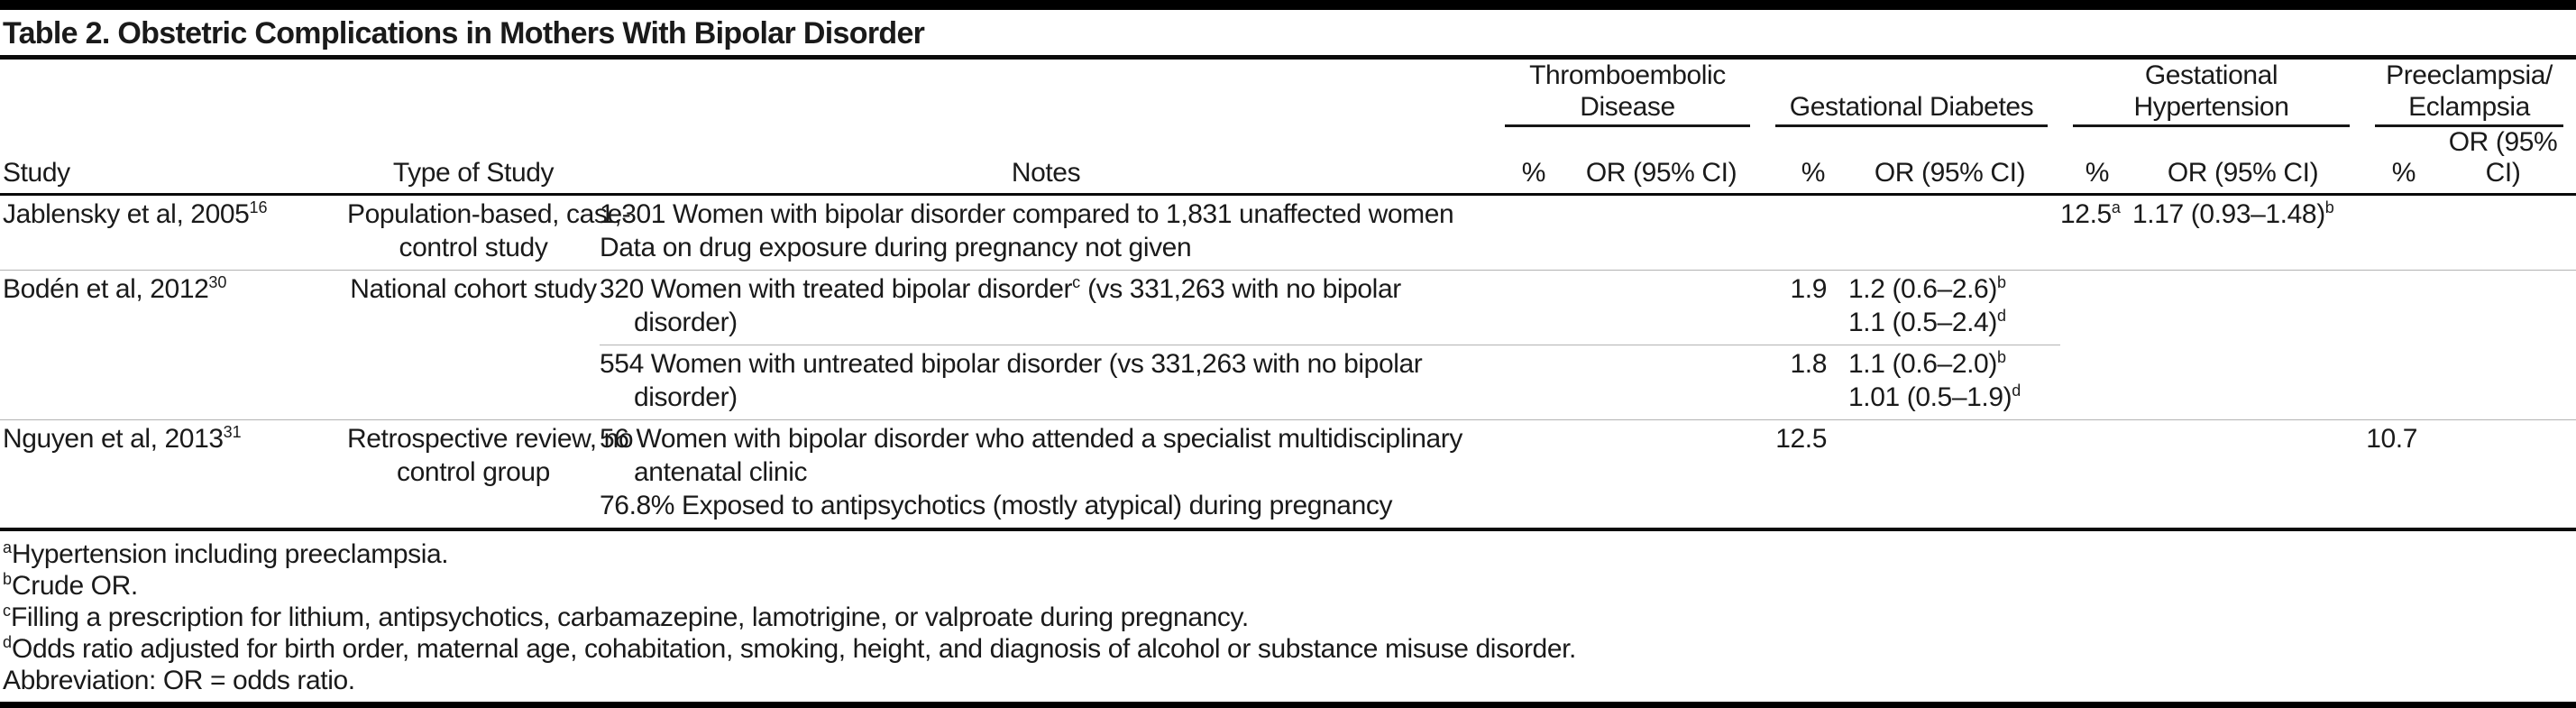 This screenshot has width=2576, height=708. I want to click on cell-study, so click(173, 383).